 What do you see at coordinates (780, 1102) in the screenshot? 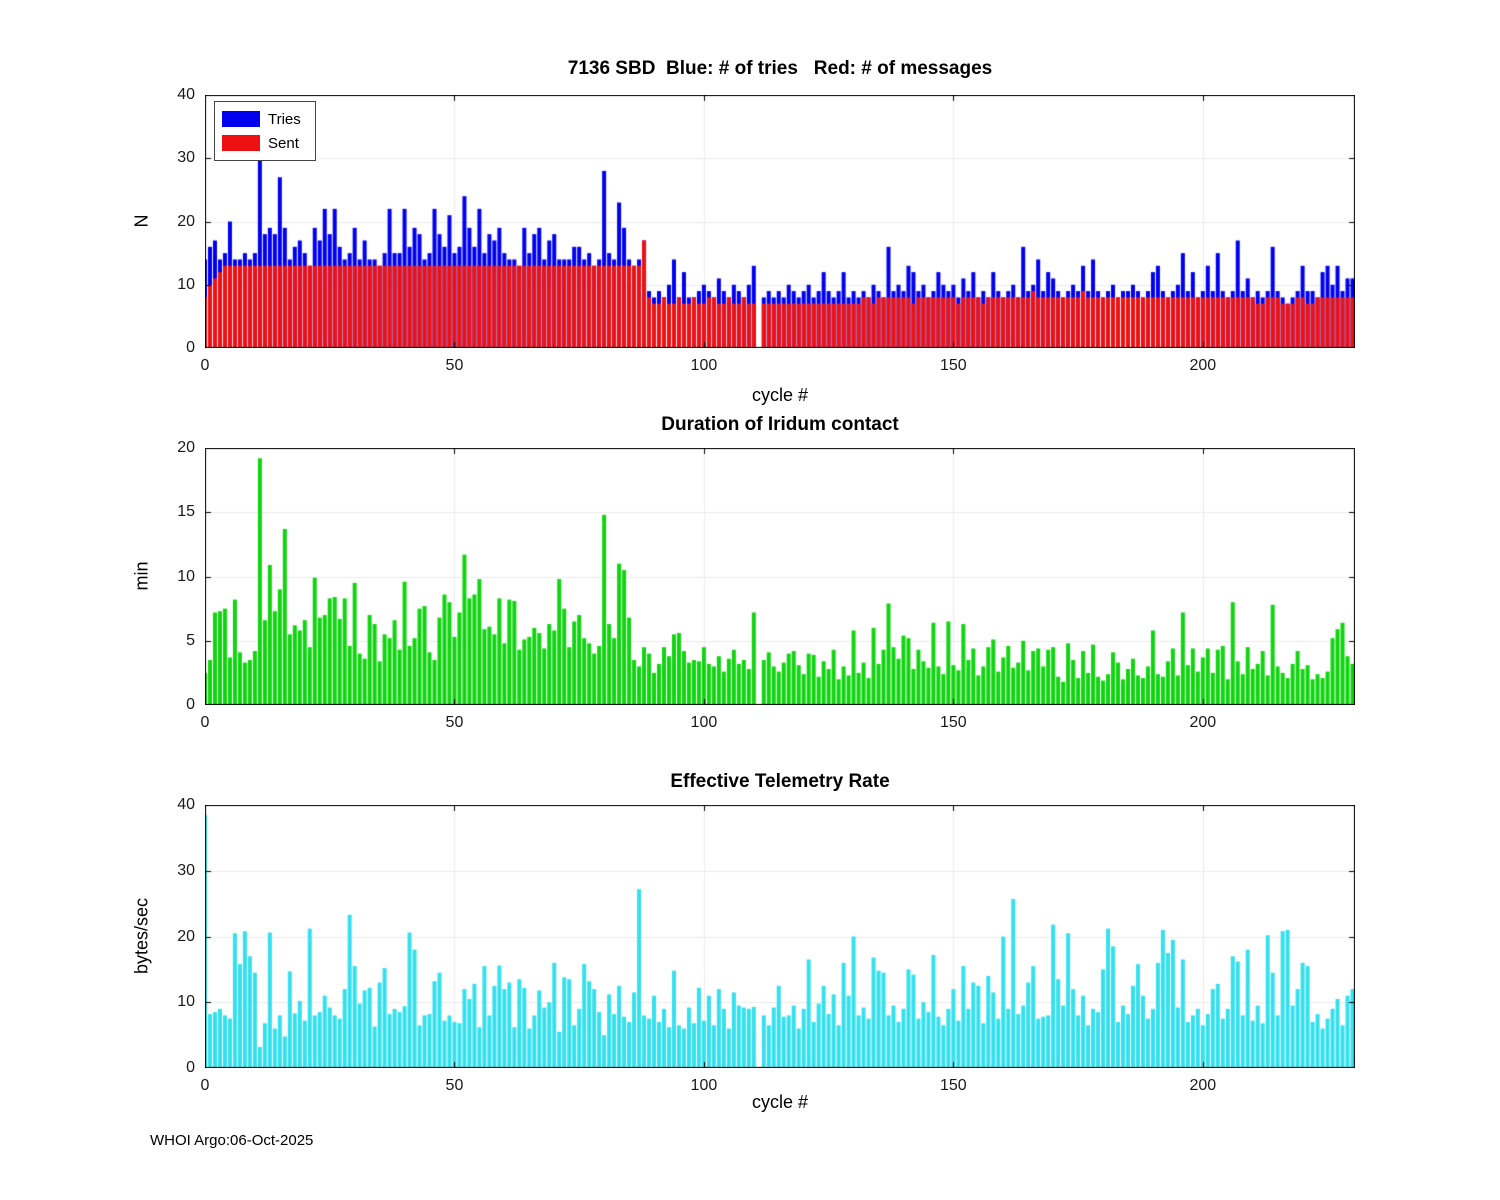
I see `x-axis-label-cycle-bottom: cycle #` at bounding box center [780, 1102].